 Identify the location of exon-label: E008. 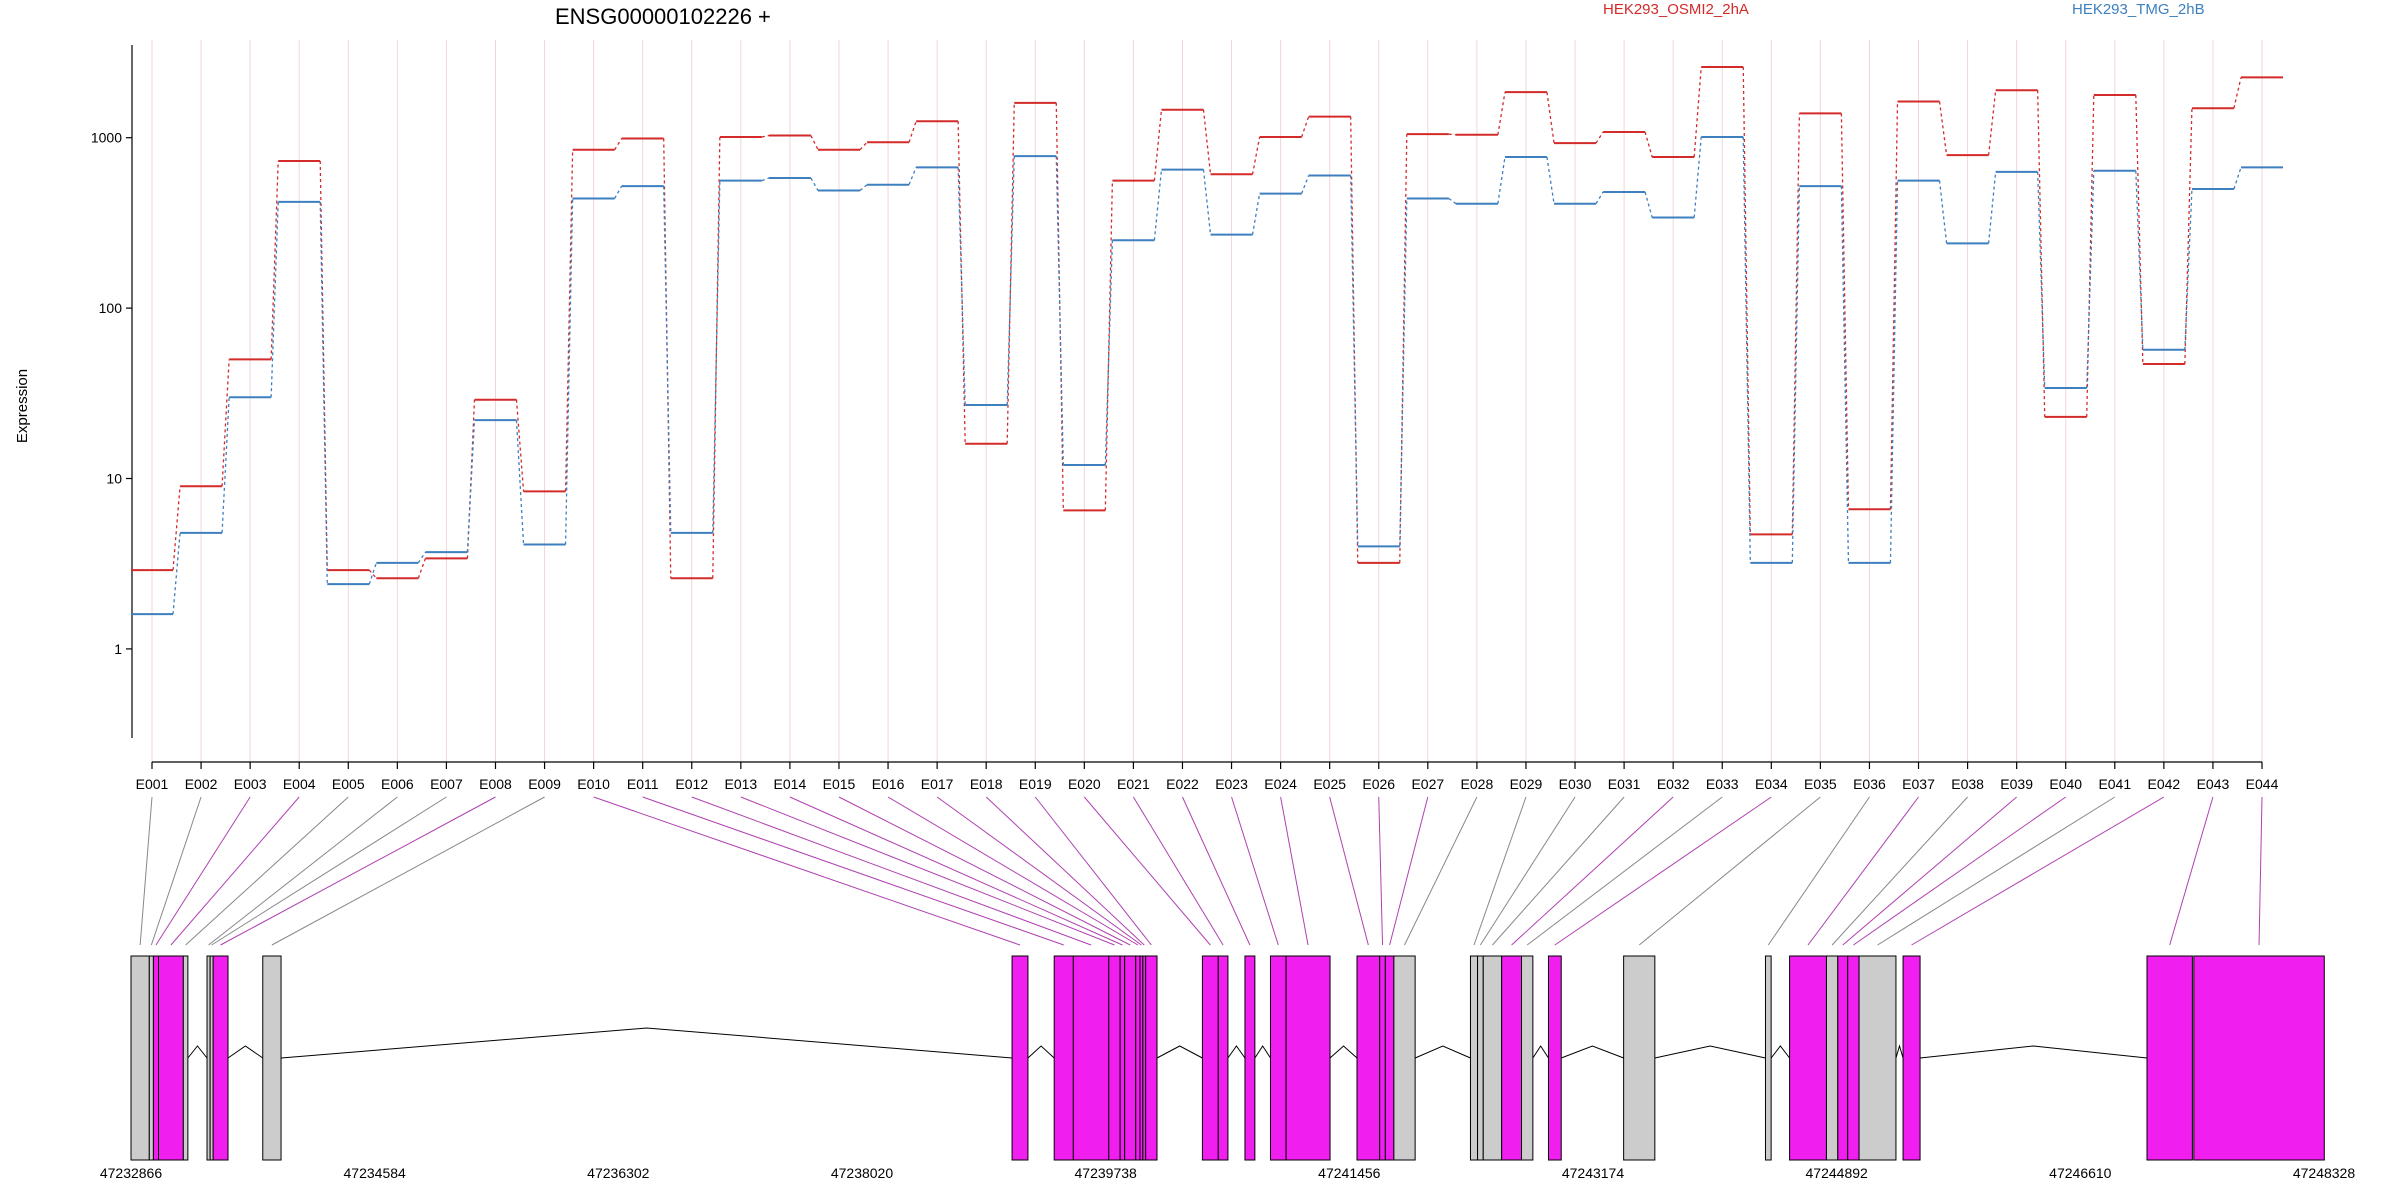
(495, 784).